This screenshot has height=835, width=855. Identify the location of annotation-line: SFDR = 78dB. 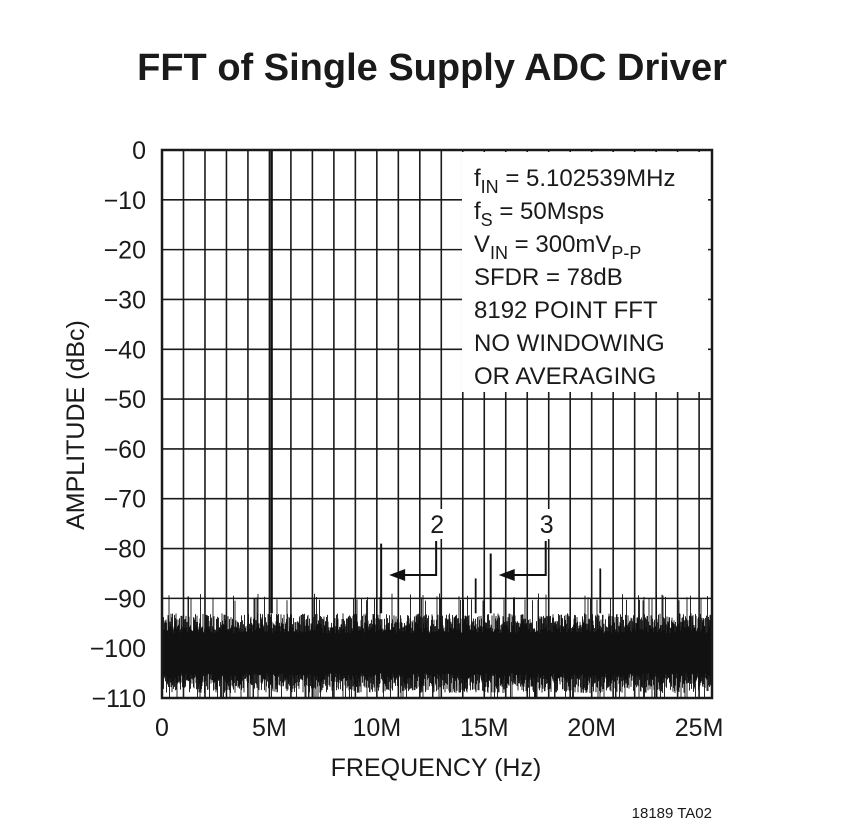
(548, 277).